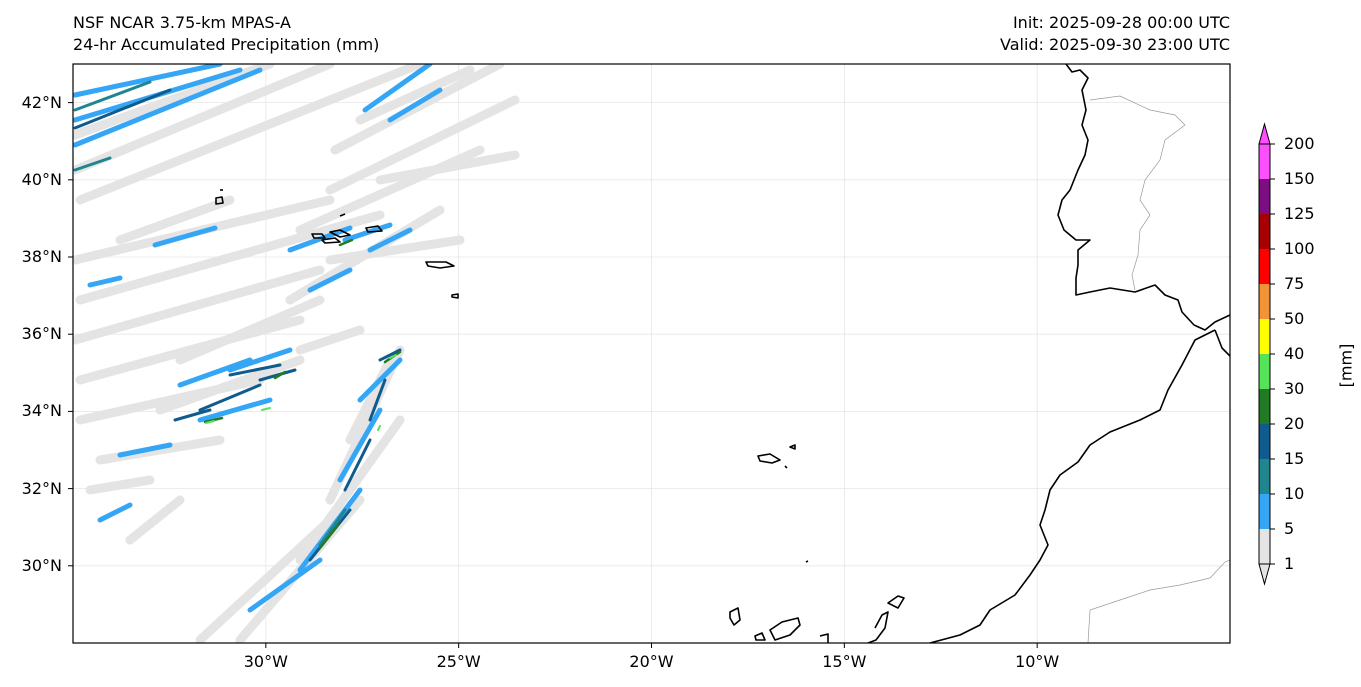 This screenshot has width=1361, height=687. Describe the element at coordinates (458, 661) in the screenshot. I see `lon-tick-label: 25°W` at that location.